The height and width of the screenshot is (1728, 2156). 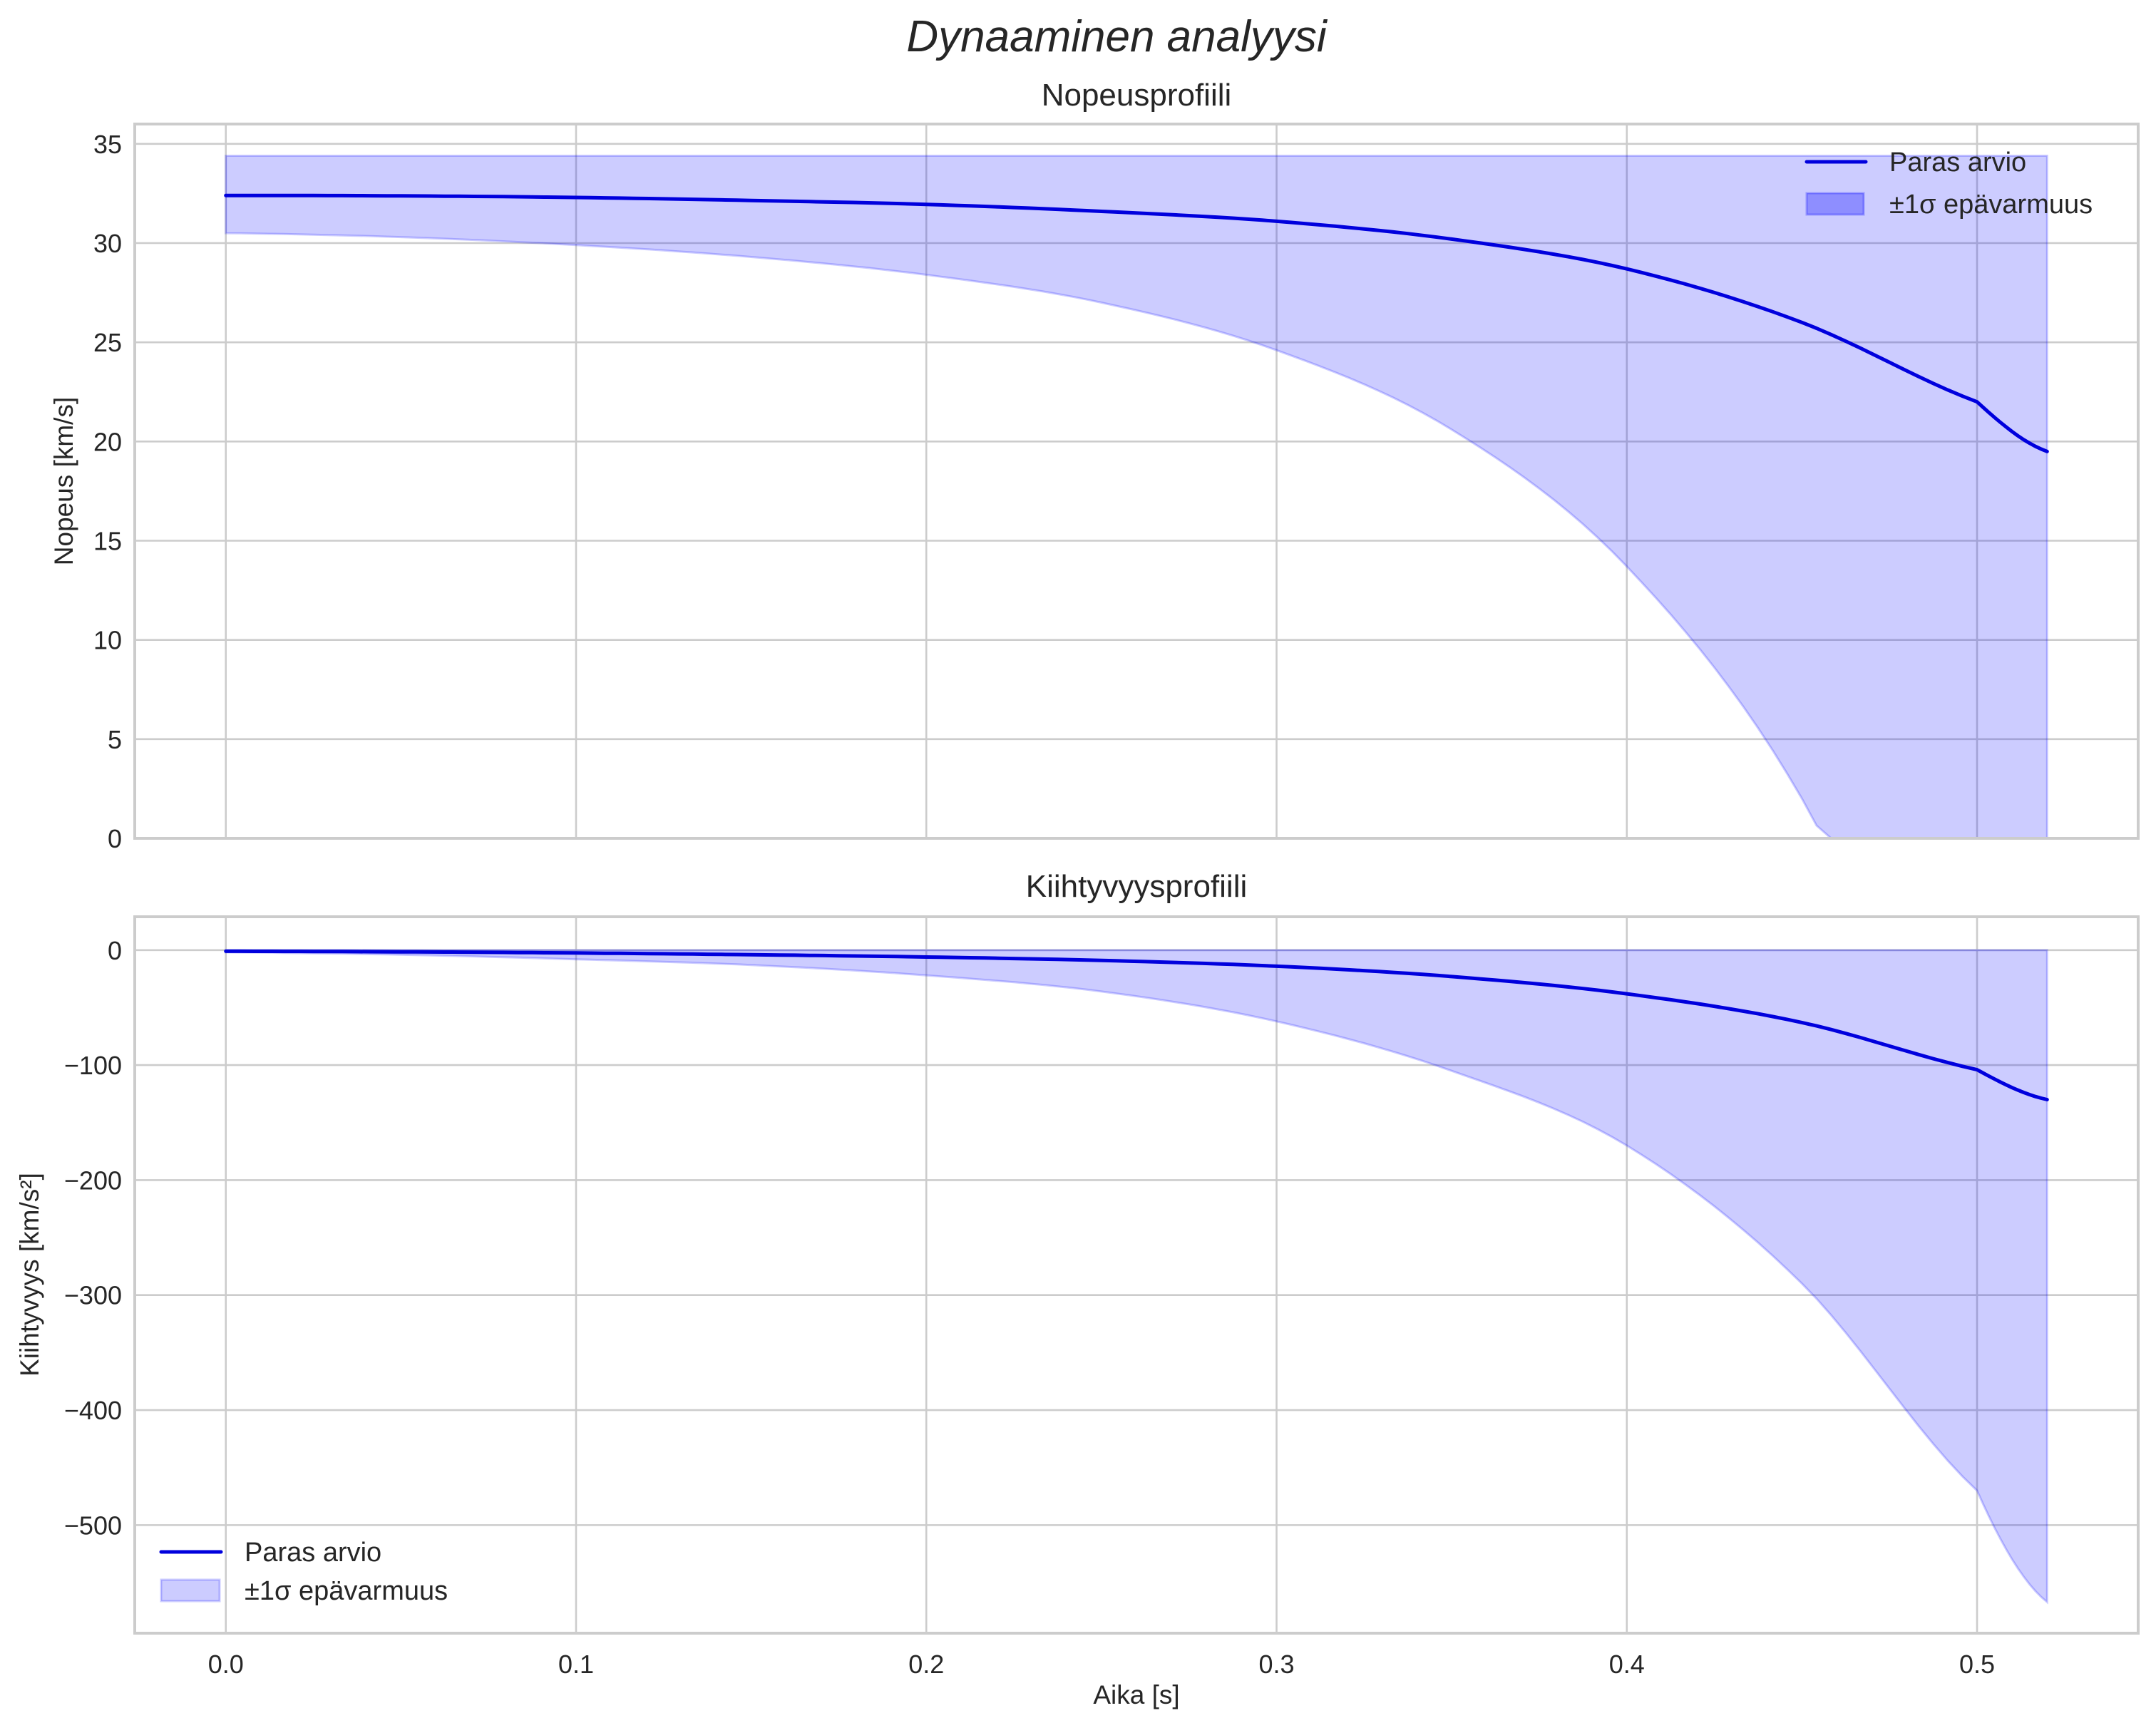 I want to click on acceleration-legend: Paras arvio ±1σ epävarmuus, so click(x=303, y=1572).